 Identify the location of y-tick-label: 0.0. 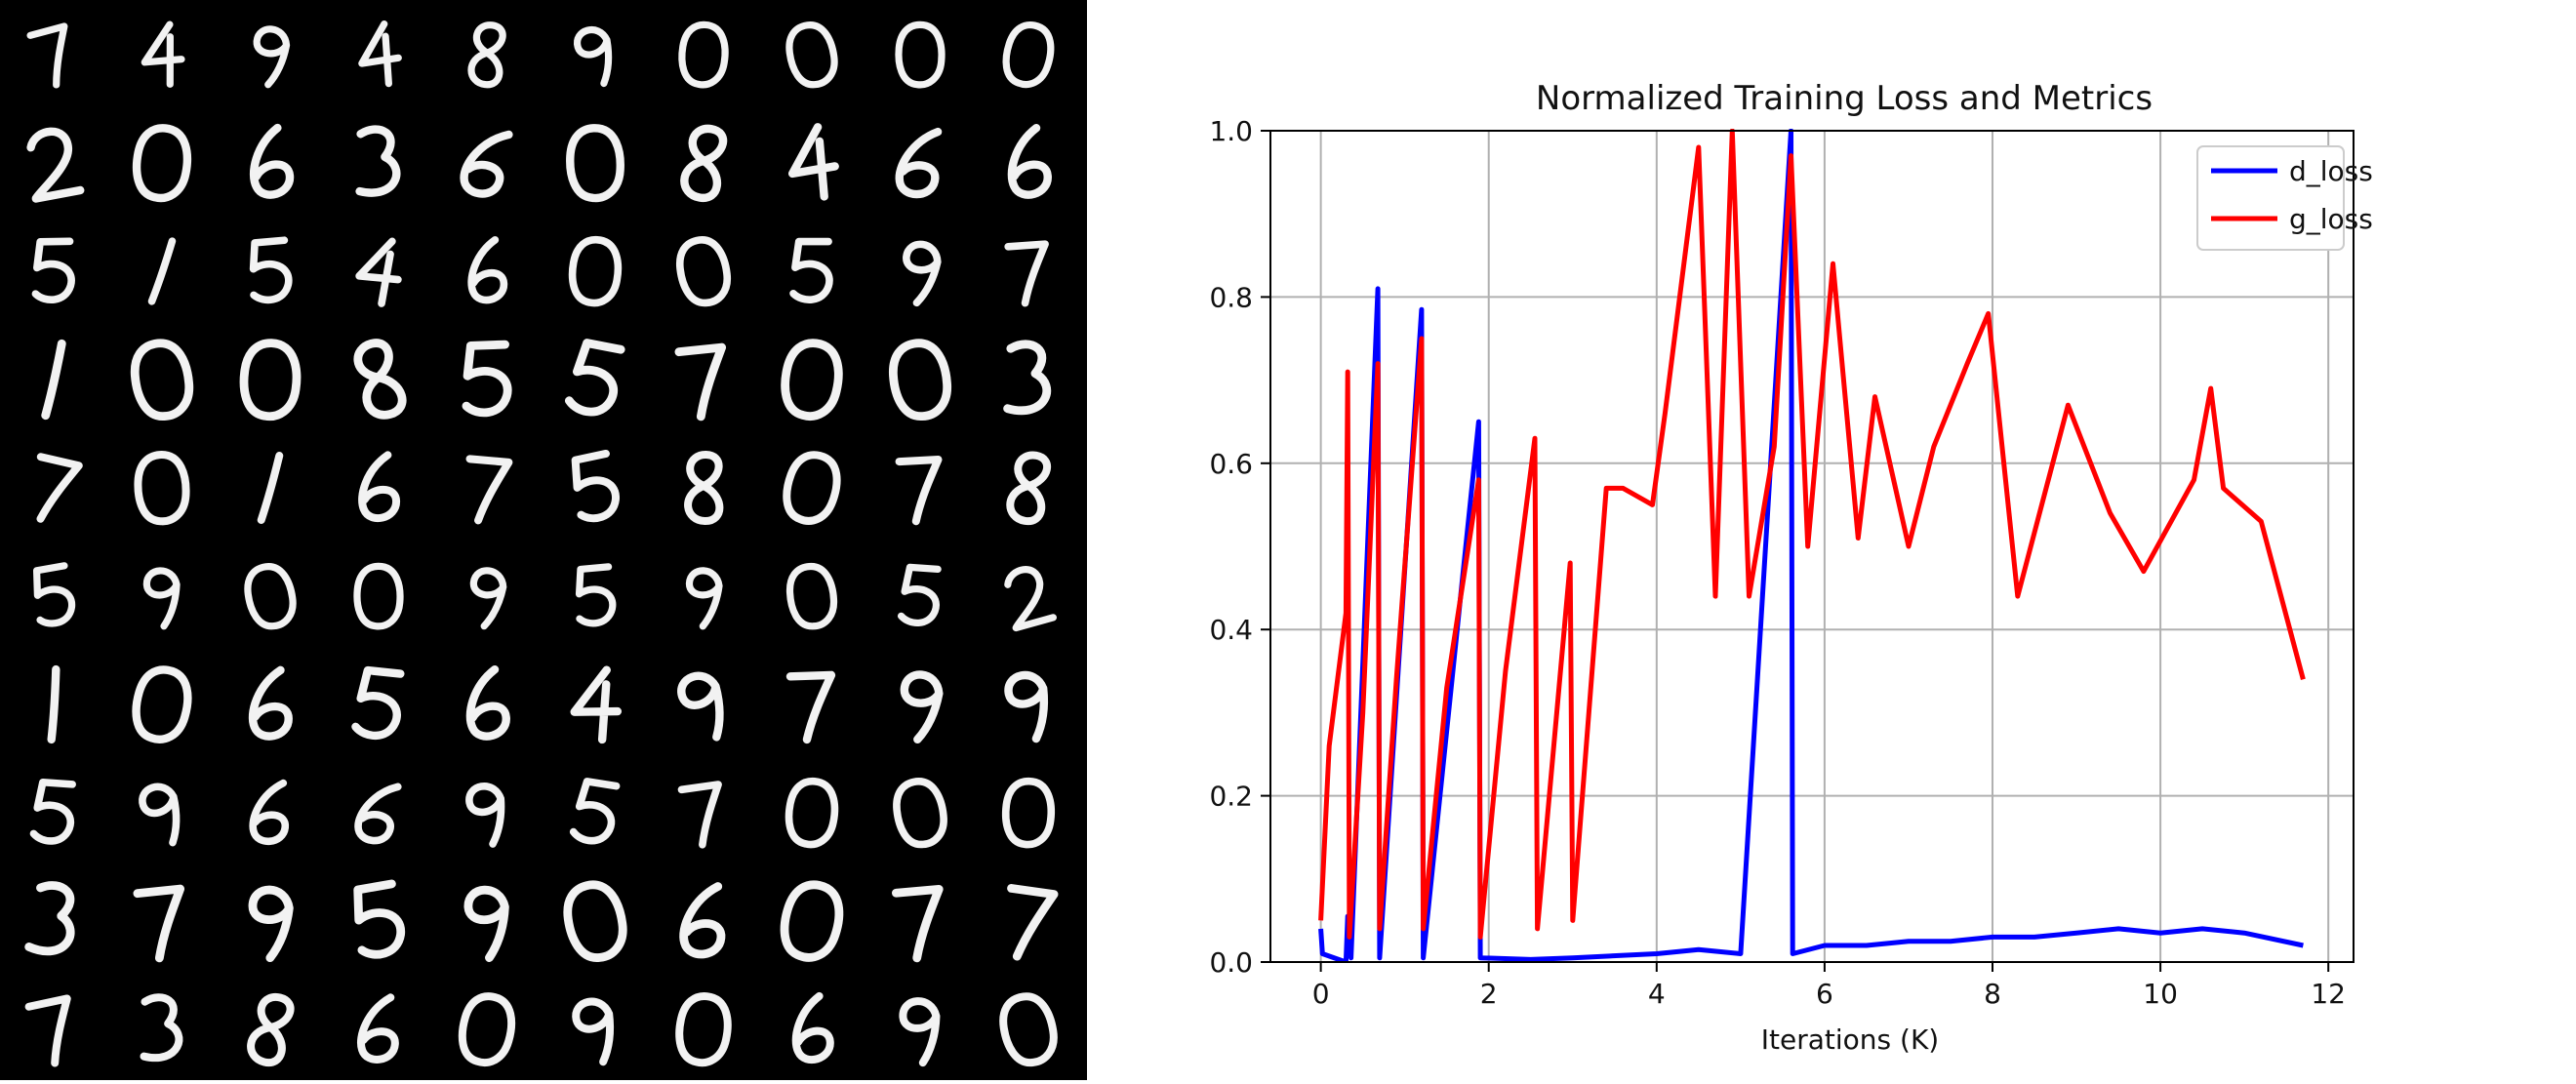
(1231, 962).